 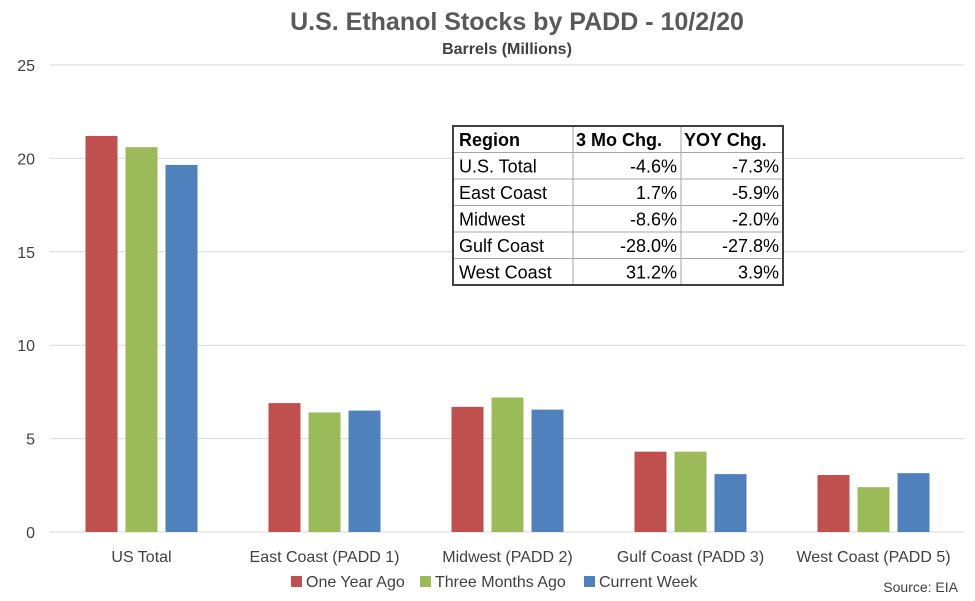 What do you see at coordinates (725, 140) in the screenshot?
I see `table-header-cell: YOY Chg.` at bounding box center [725, 140].